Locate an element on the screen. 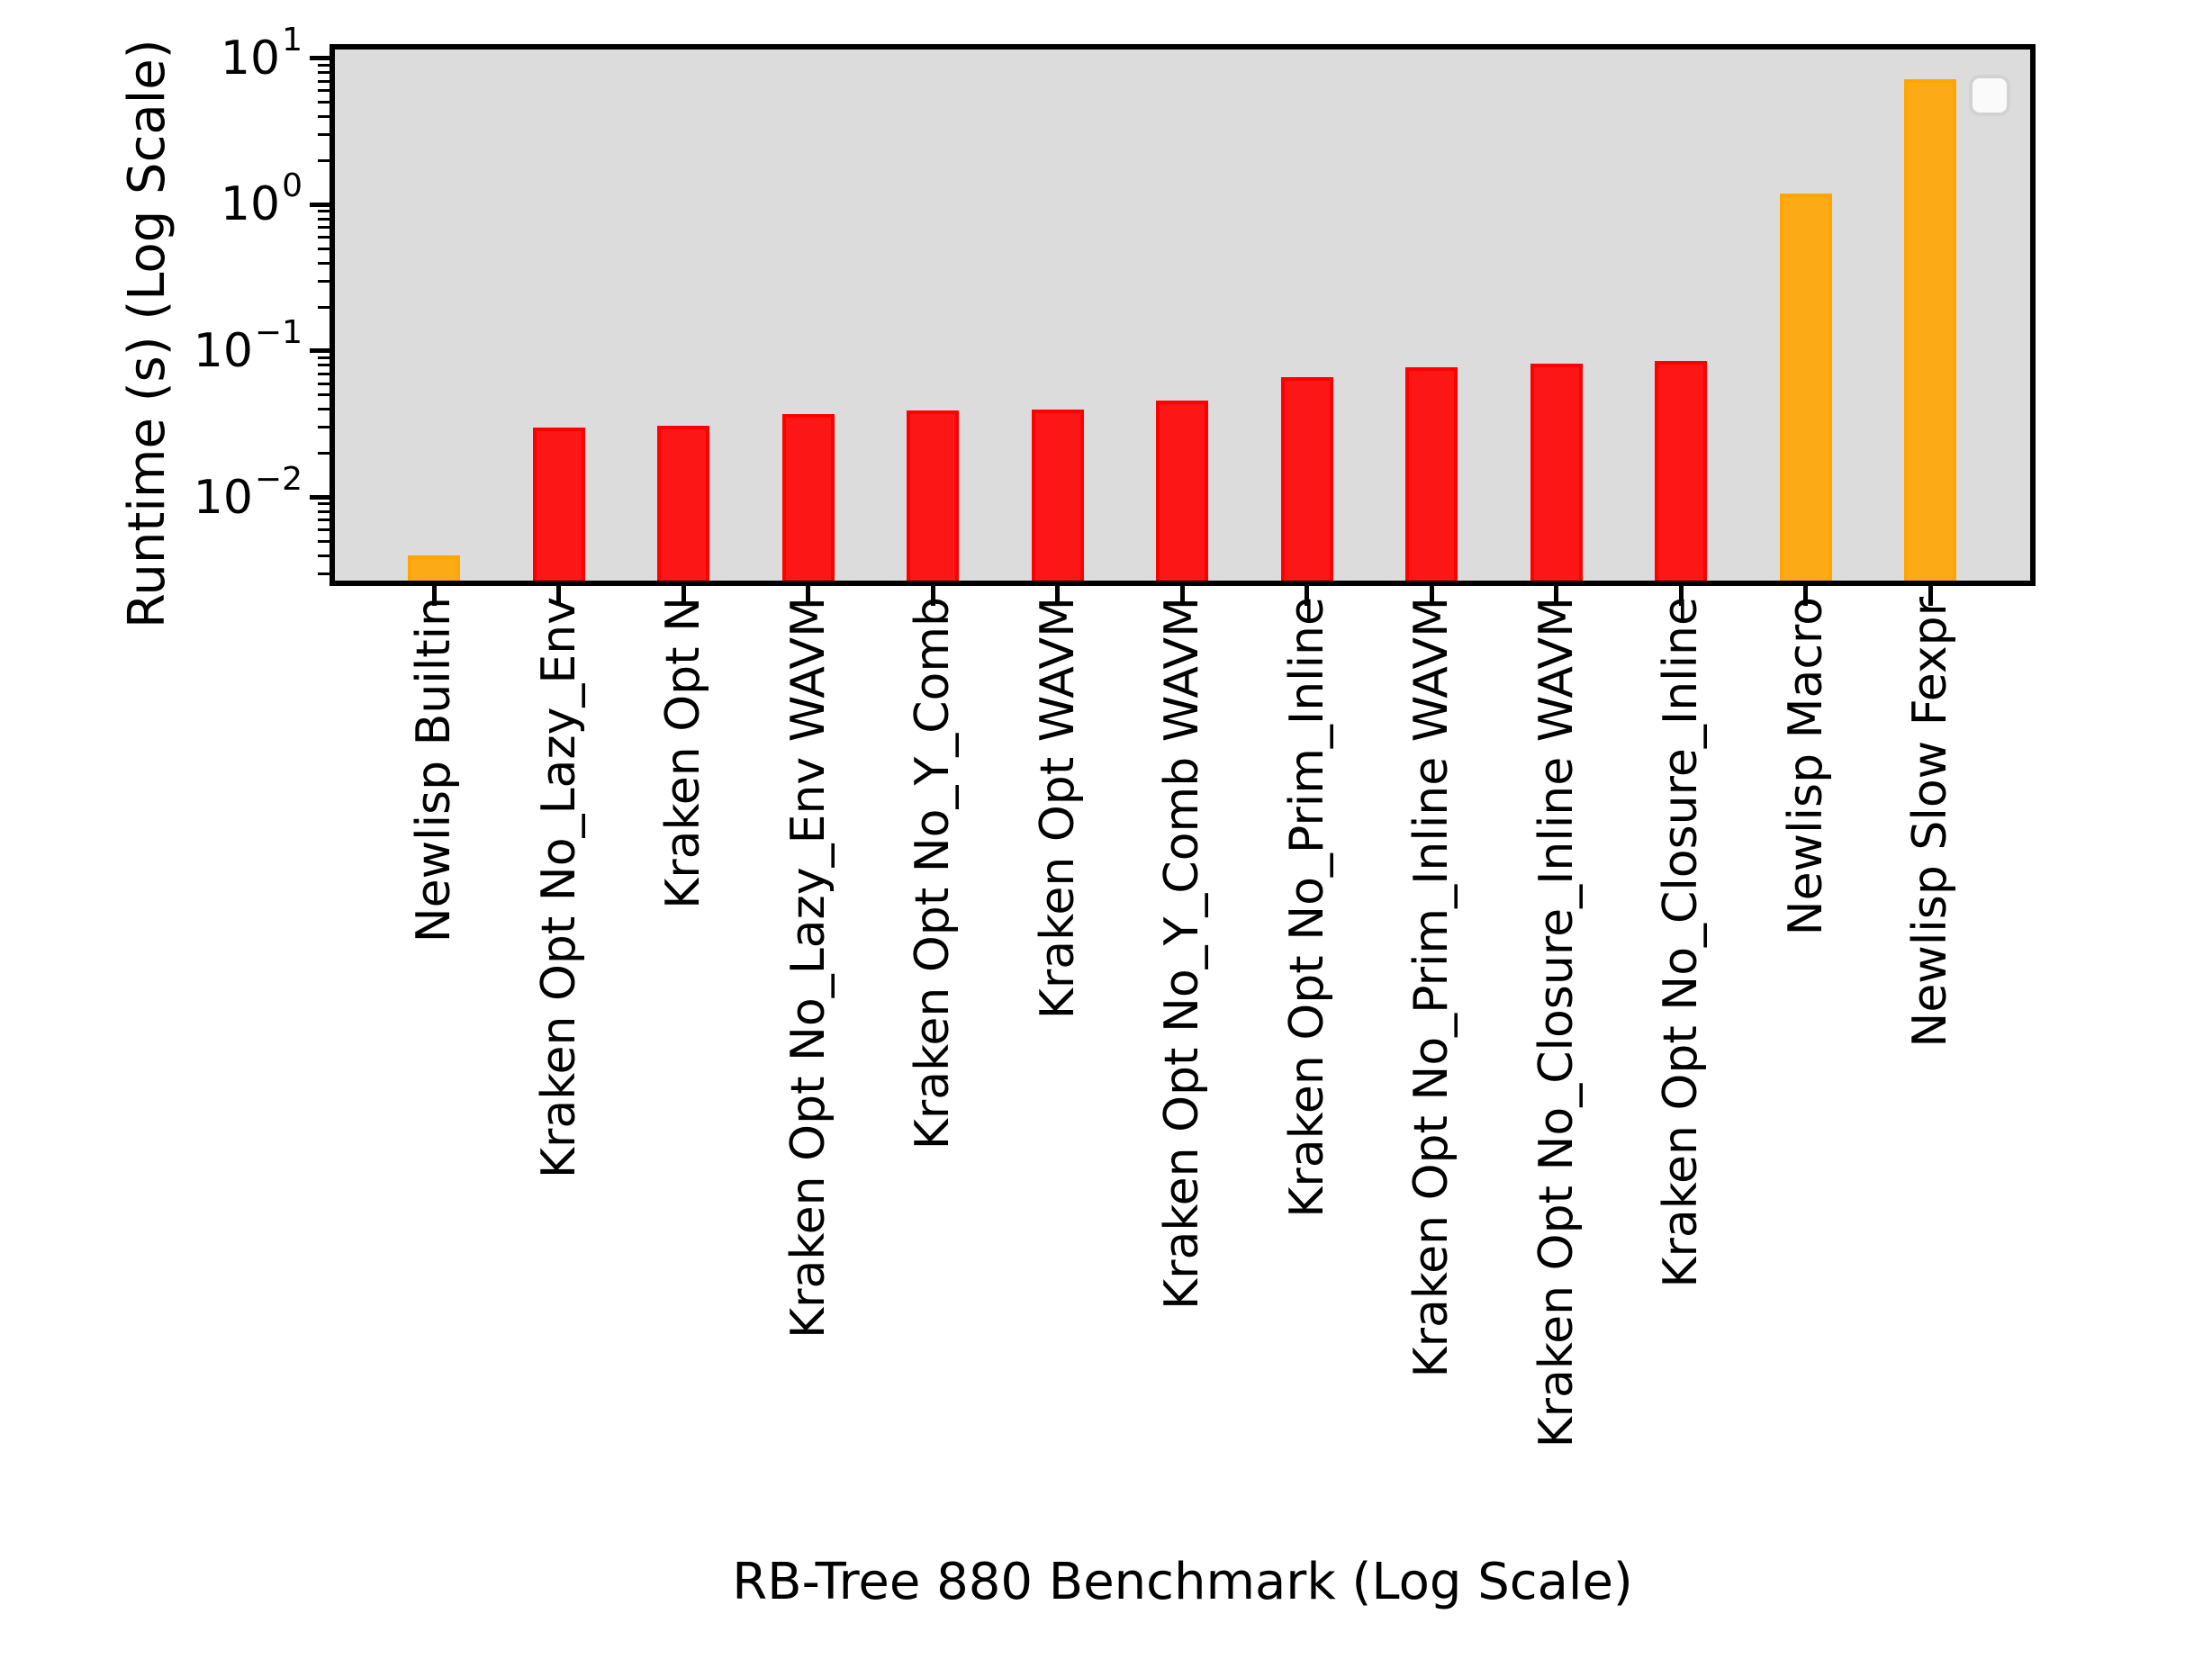 The image size is (2212, 1659). x-tick-label: Kraken Opt No_Closure_Inline is located at coordinates (1681, 942).